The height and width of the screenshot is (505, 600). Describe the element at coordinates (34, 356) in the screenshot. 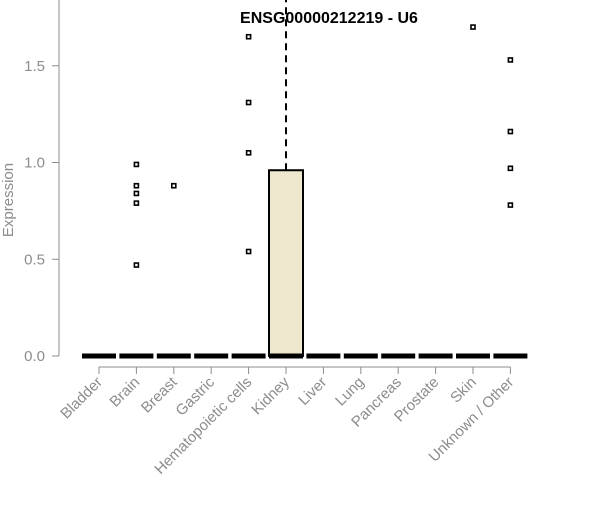

I see `y-tick-label: 0.0` at that location.